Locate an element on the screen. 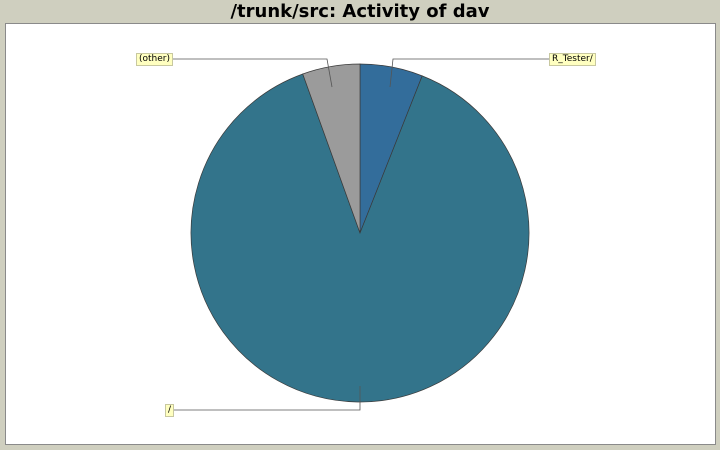 This screenshot has height=450, width=720. label-root: / is located at coordinates (170, 410).